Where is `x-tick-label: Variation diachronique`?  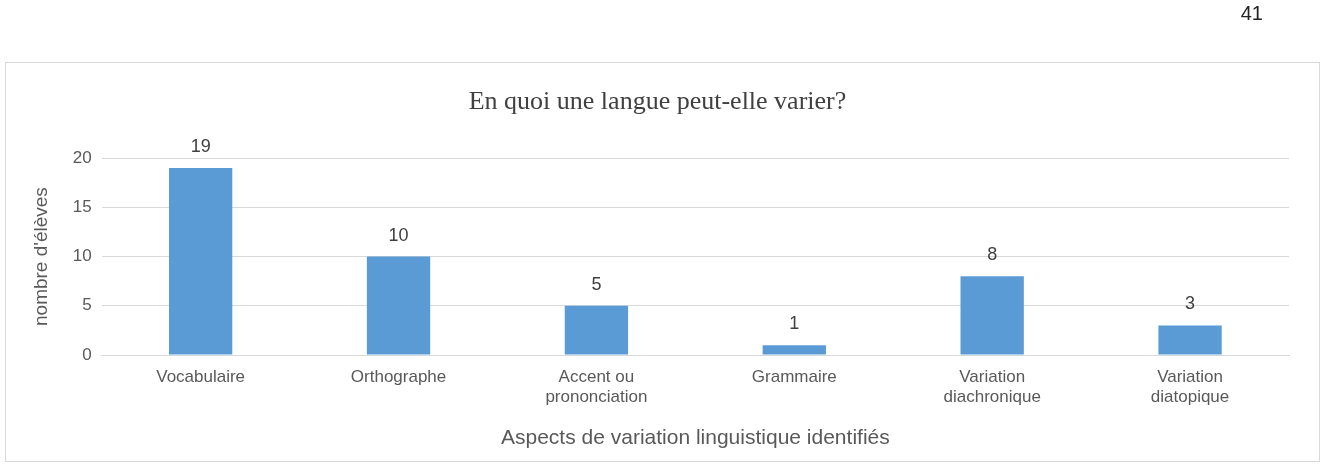 x-tick-label: Variation diachronique is located at coordinates (992, 386).